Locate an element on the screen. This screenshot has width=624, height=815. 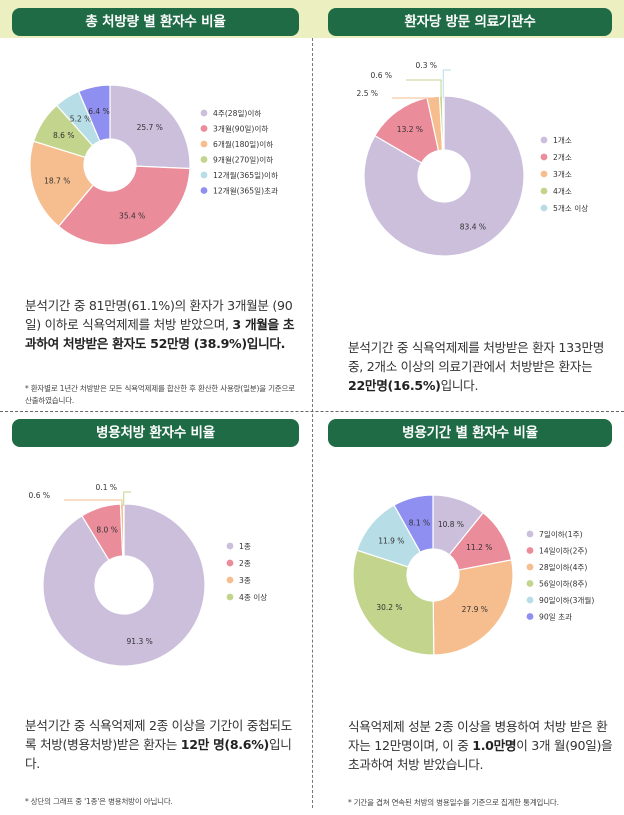
description-highlight: 3 개월을 초과하여 처방받은 환자도 52만명 (38.9%)입니다. is located at coordinates (160, 334).